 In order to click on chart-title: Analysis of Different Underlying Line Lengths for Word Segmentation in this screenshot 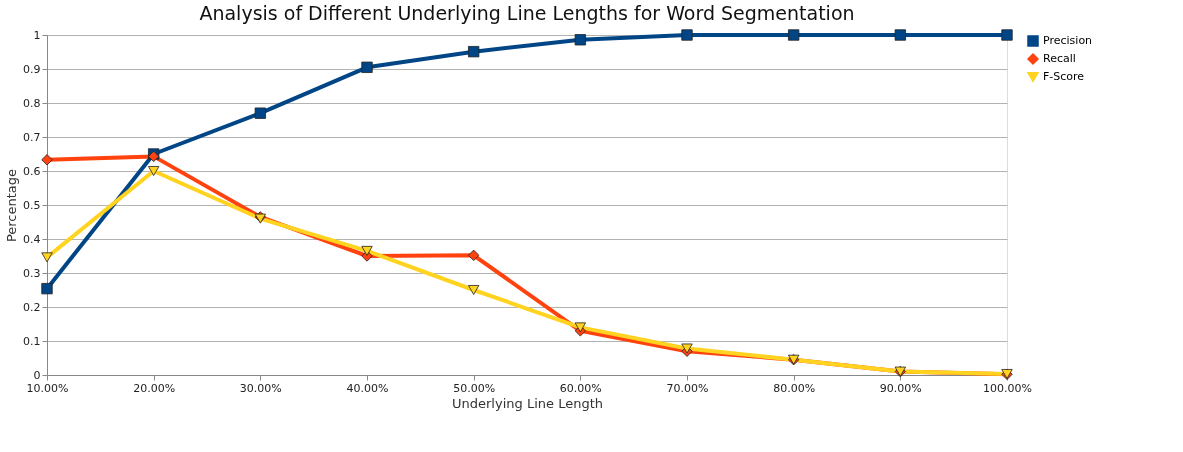, I will do `click(527, 13)`.